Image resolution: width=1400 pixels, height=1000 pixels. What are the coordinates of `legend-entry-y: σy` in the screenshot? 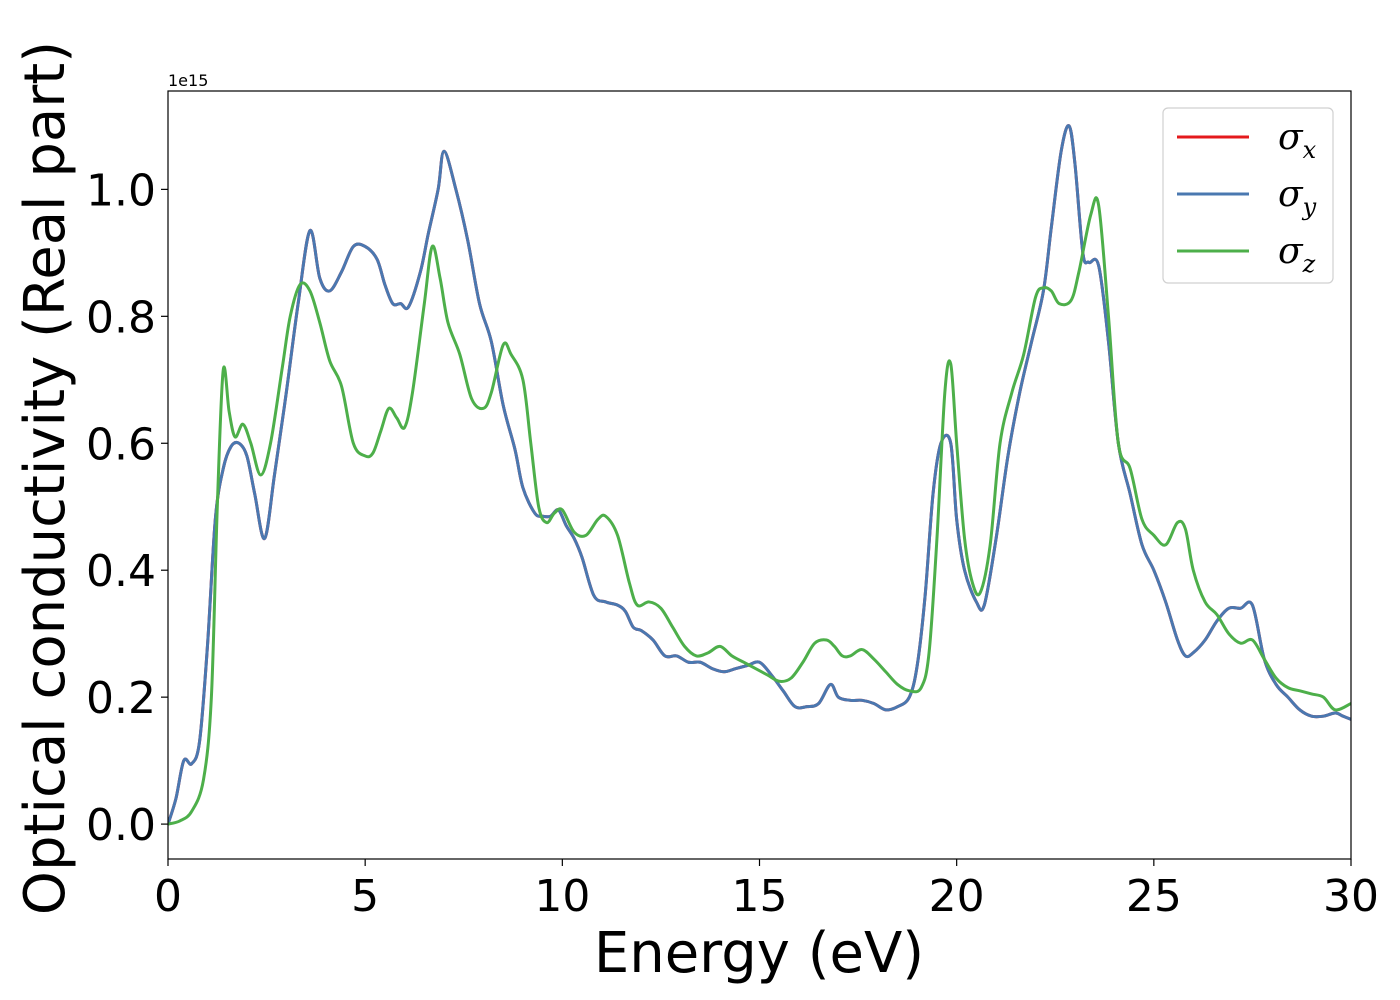 It's located at (1247, 197).